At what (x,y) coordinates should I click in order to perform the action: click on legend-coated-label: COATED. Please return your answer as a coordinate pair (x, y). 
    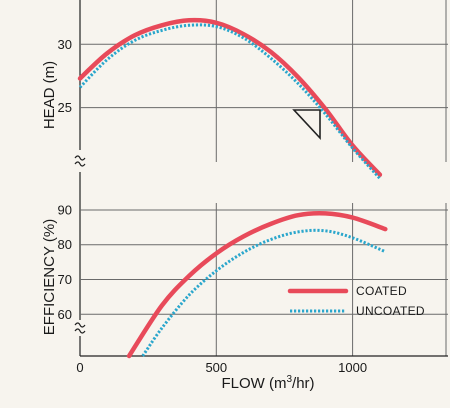
    Looking at the image, I should click on (381, 291).